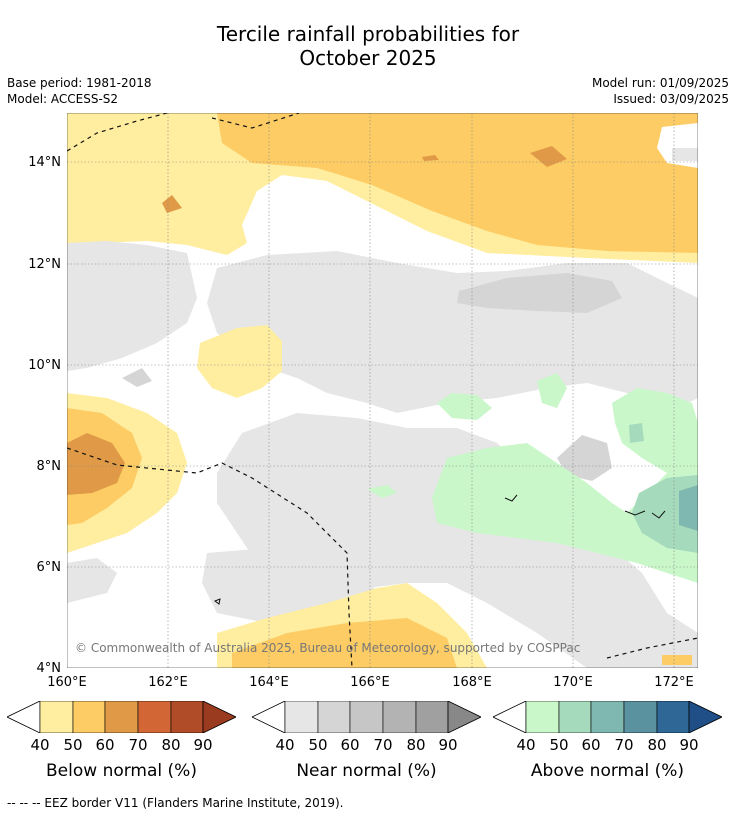 The height and width of the screenshot is (816, 736). Describe the element at coordinates (350, 745) in the screenshot. I see `colorbar-2-tick-60: 60` at that location.